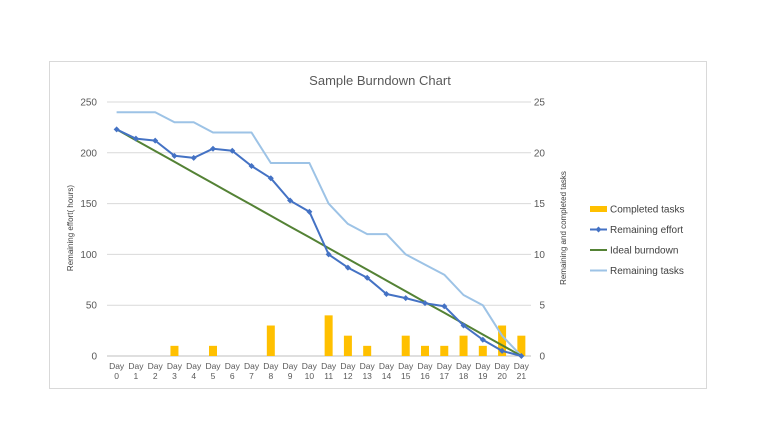 This screenshot has width=768, height=440. What do you see at coordinates (540, 204) in the screenshot?
I see `y2-tick-label: 15` at bounding box center [540, 204].